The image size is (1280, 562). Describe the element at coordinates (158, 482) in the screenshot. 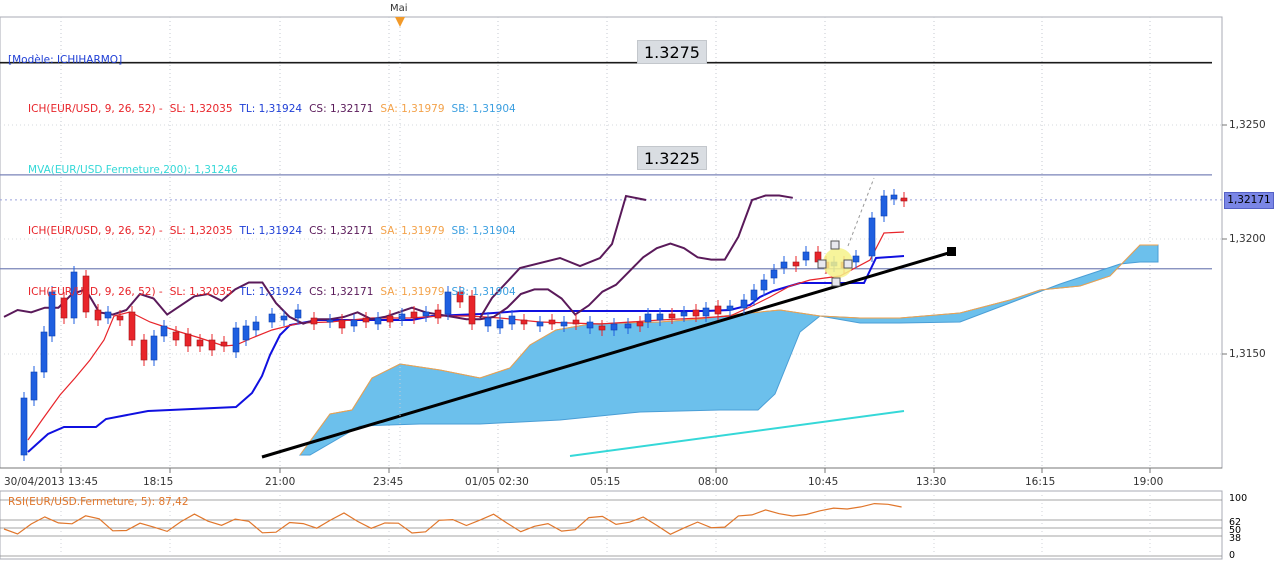

I see `time-tick-label: 18:15` at that location.